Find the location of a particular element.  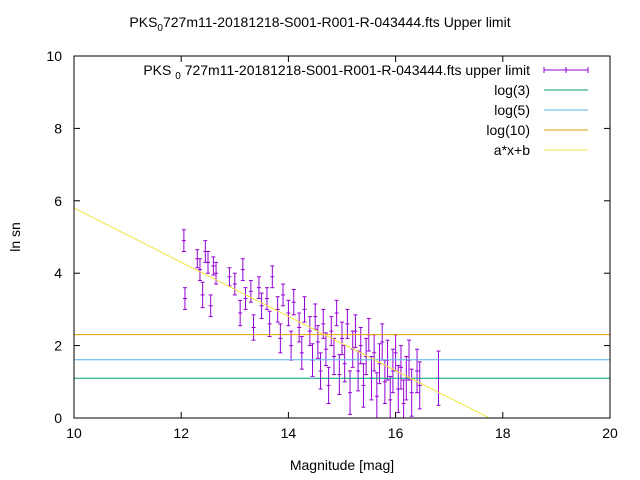

legend-entry-label: a*x+b is located at coordinates (512, 150).